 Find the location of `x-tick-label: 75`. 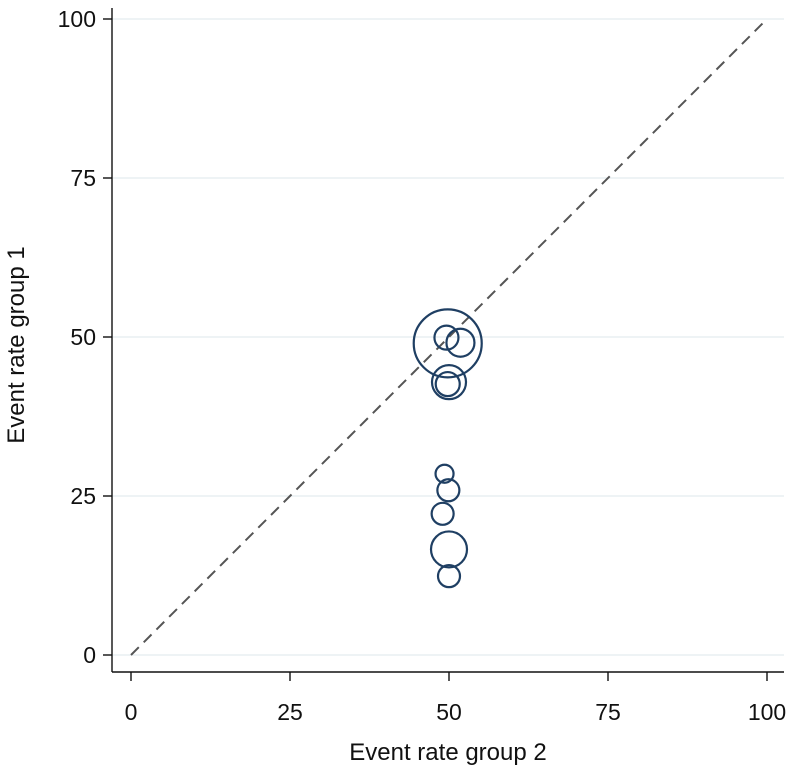

x-tick-label: 75 is located at coordinates (608, 712).